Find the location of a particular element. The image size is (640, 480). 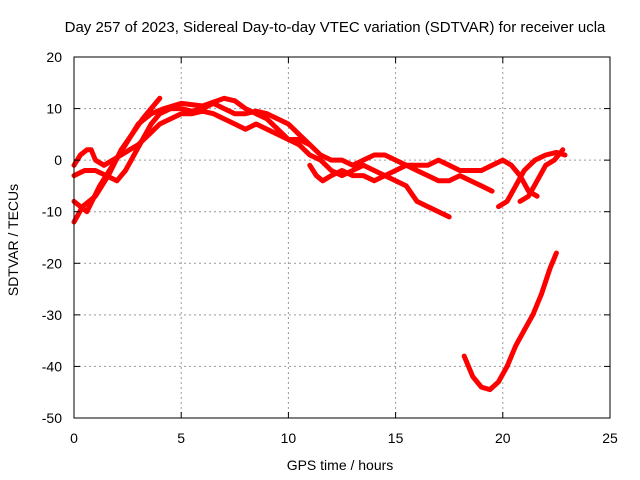

y-axis-label: SDTVAR / TECUs is located at coordinates (13, 240).